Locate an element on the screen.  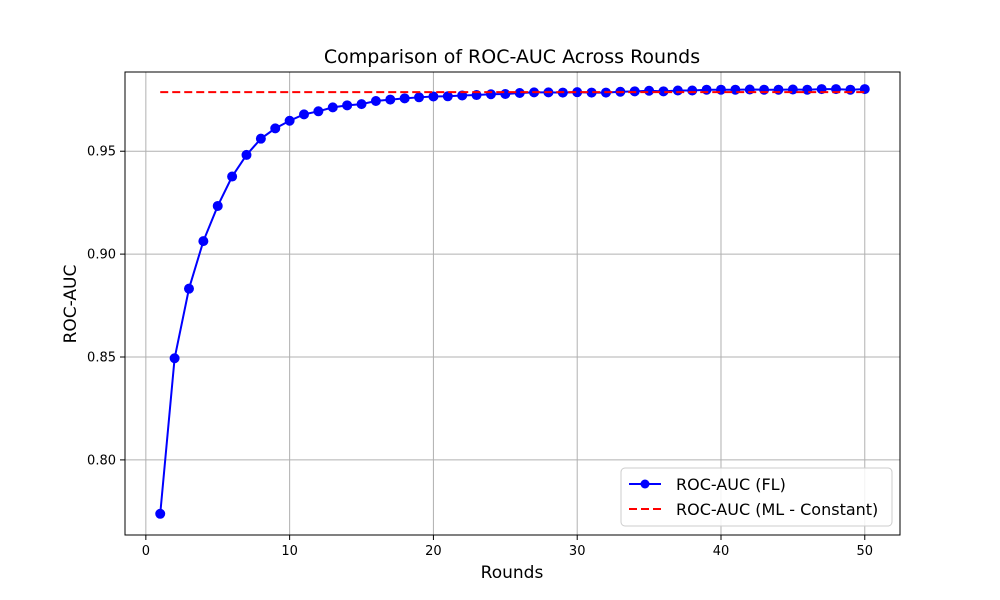
chart-title: Comparison of ROC-AUC Across Rounds is located at coordinates (512, 57).